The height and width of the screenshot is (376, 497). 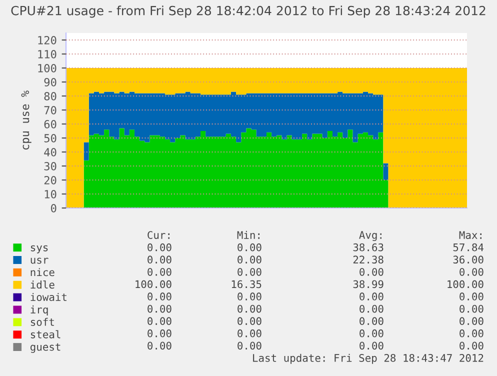 I want to click on legend-label: nice, so click(x=42, y=272).